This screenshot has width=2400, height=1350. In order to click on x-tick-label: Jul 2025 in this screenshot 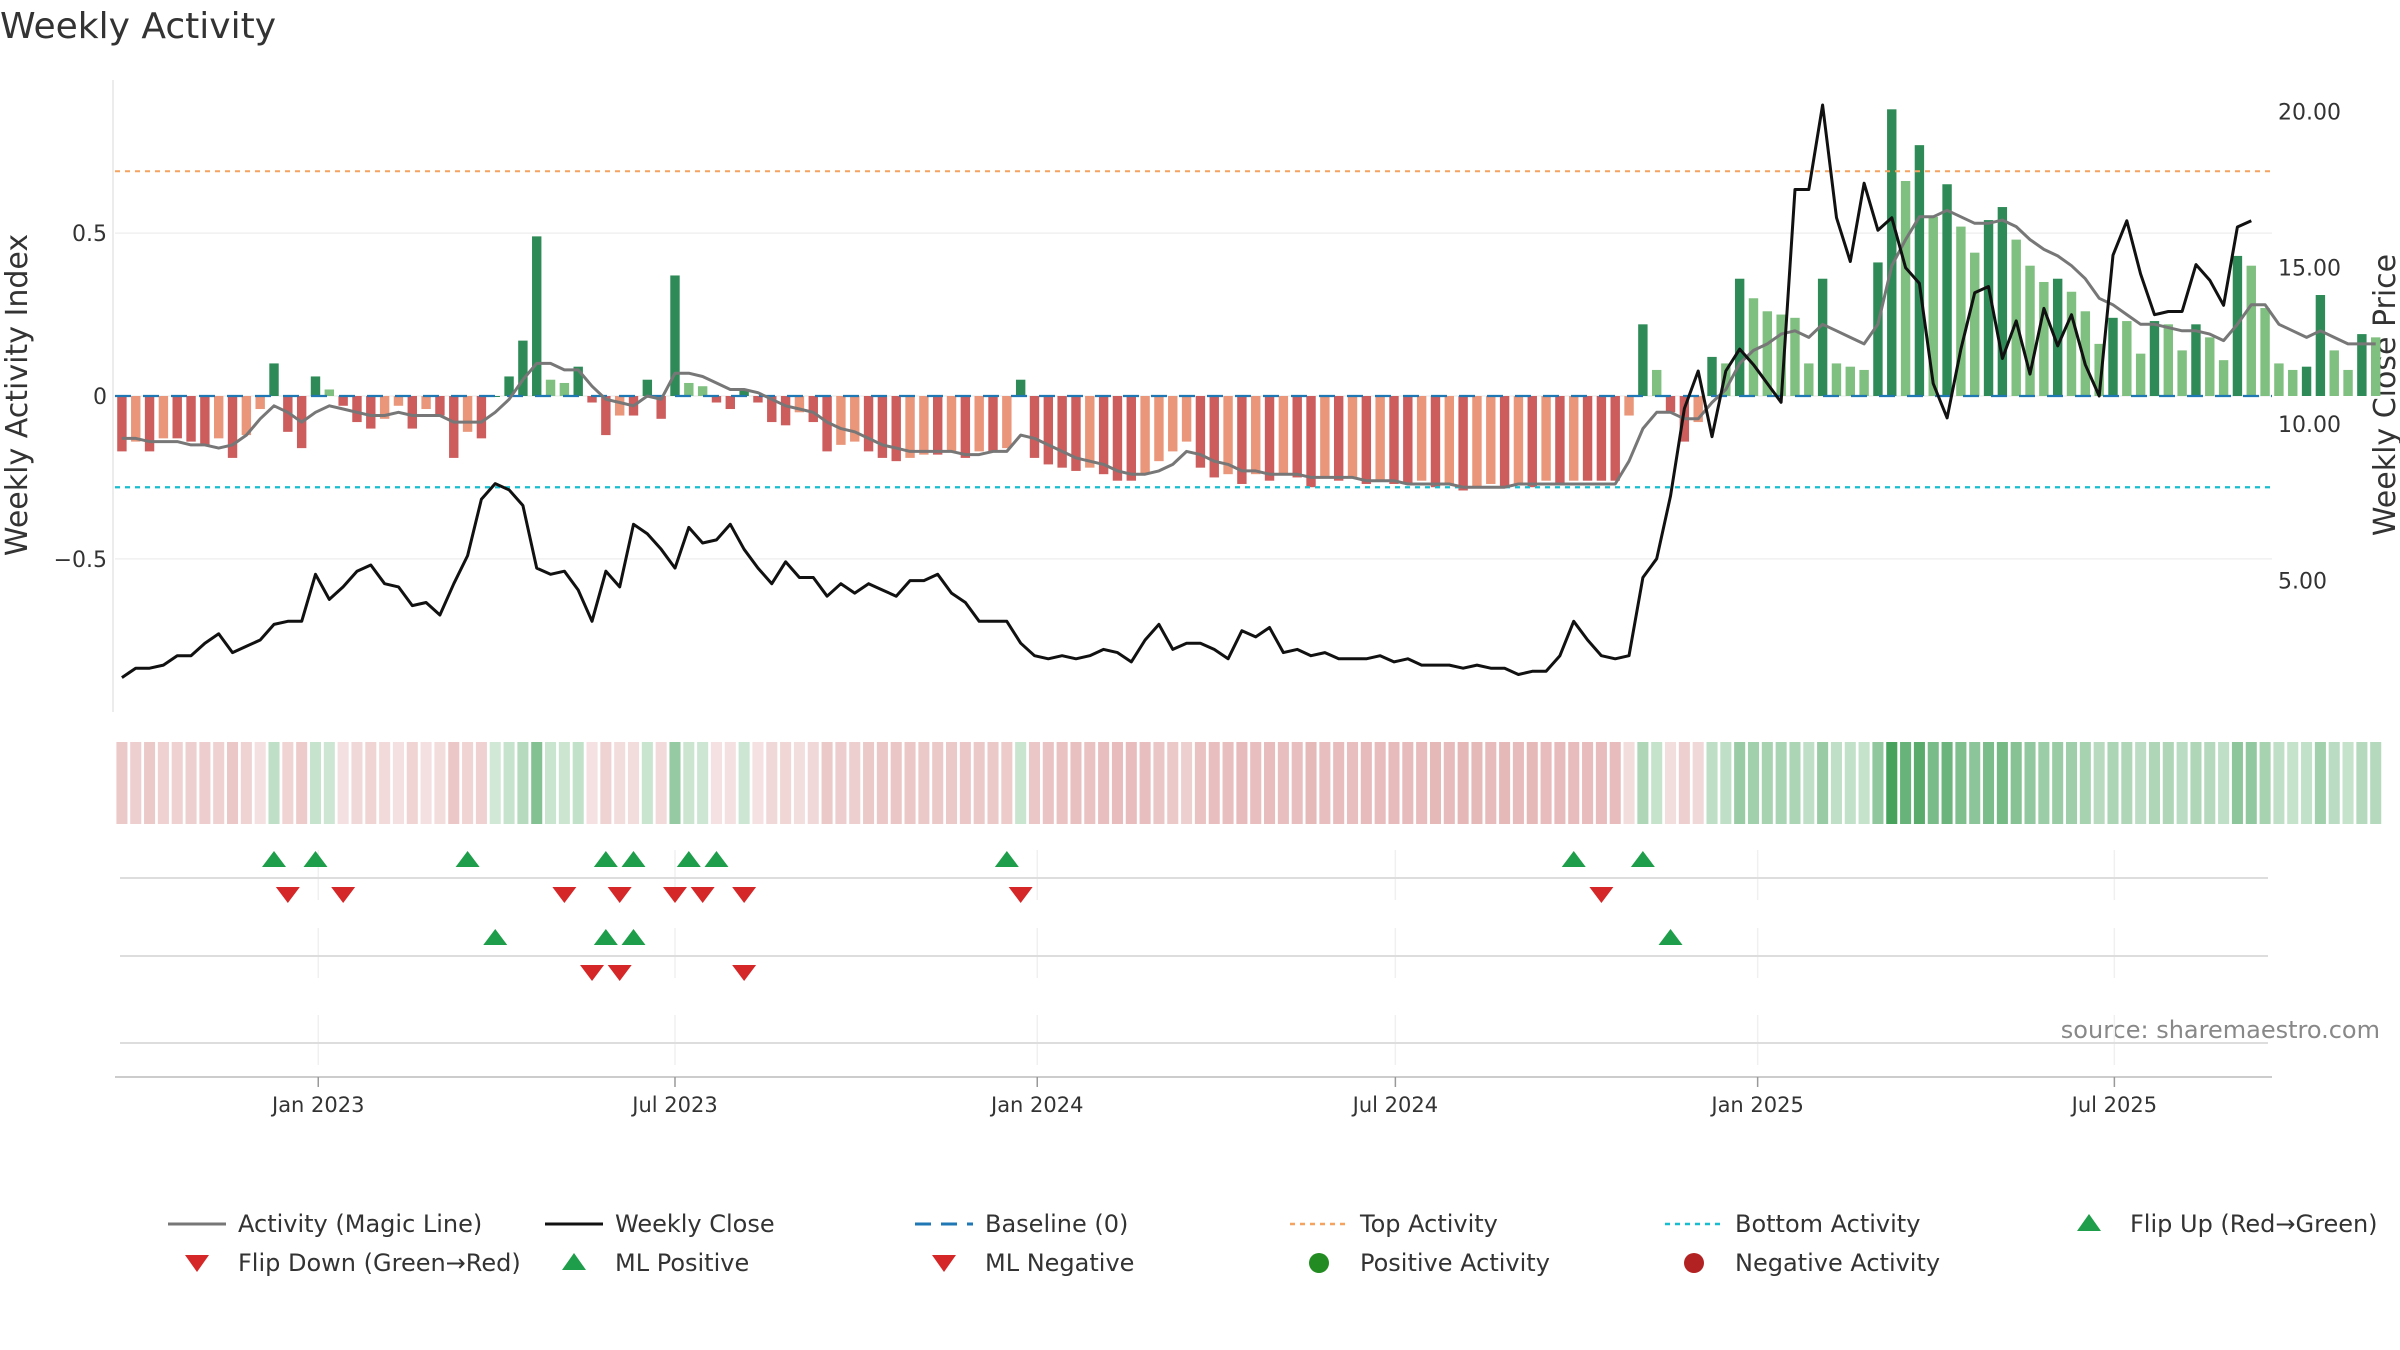, I will do `click(2113, 1105)`.